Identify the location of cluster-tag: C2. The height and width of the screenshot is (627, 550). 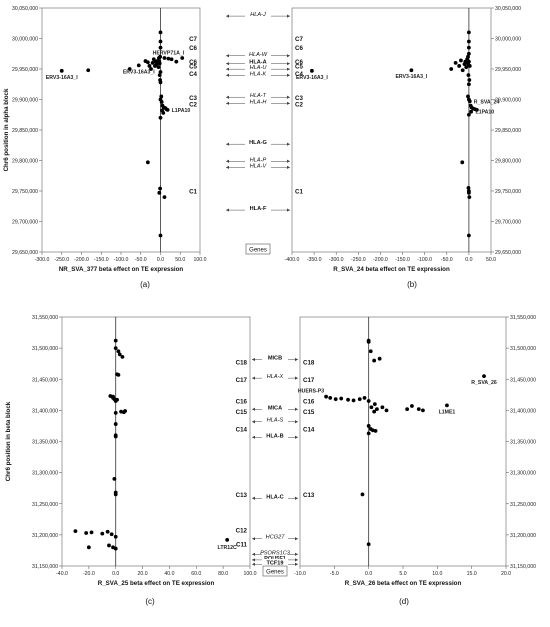
(299, 104).